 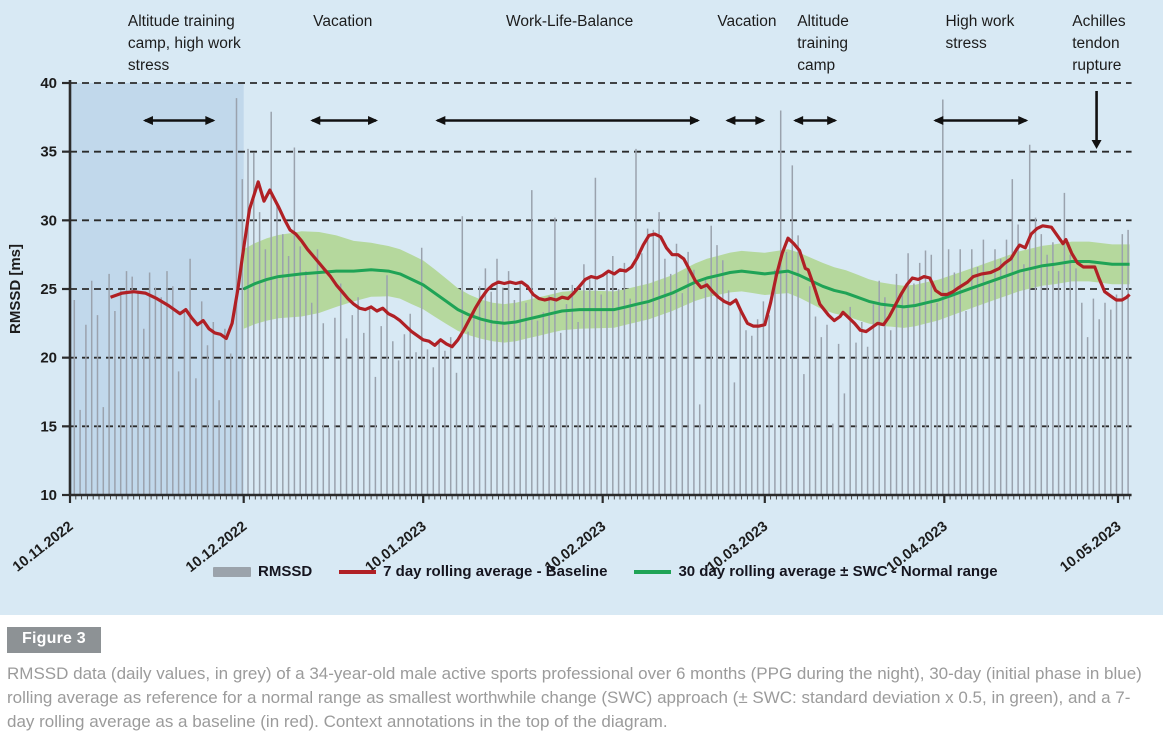 I want to click on y-tick-label-35: 35, so click(x=48, y=152).